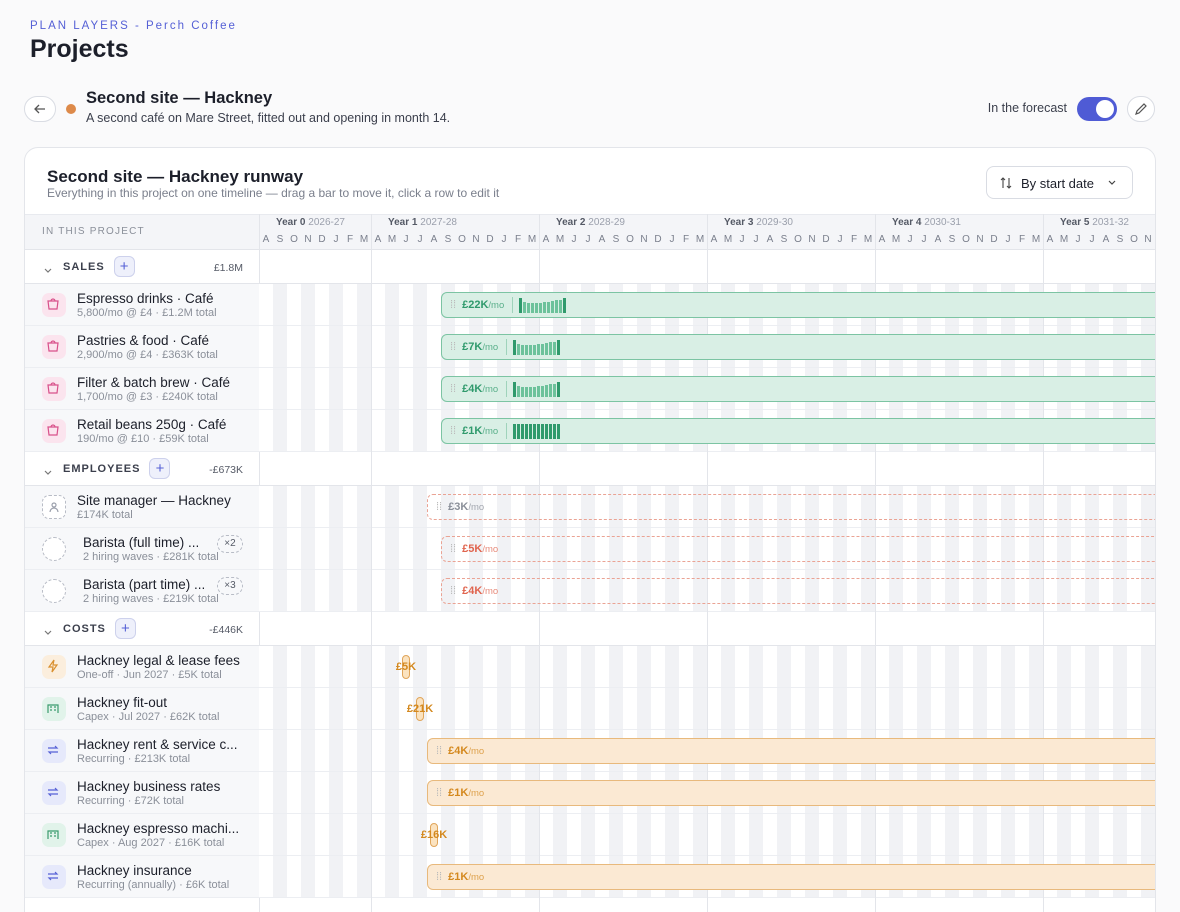 The image size is (1180, 912). Describe the element at coordinates (458, 751) in the screenshot. I see `bar-value: £4K` at that location.